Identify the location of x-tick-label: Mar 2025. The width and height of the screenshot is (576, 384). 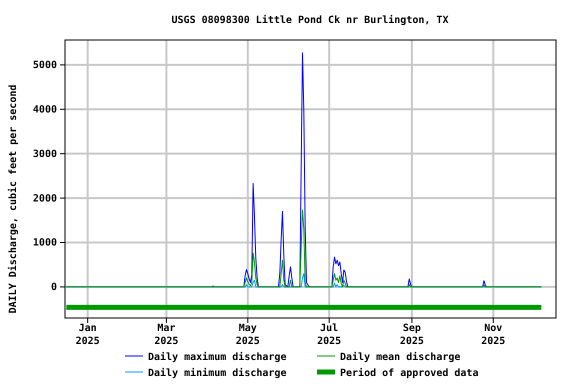
(166, 335).